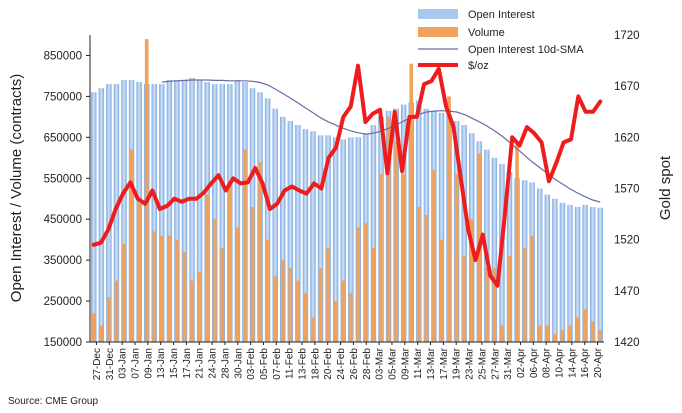 The image size is (682, 413). Describe the element at coordinates (438, 32) in the screenshot. I see `legend-swatch-volume` at that location.